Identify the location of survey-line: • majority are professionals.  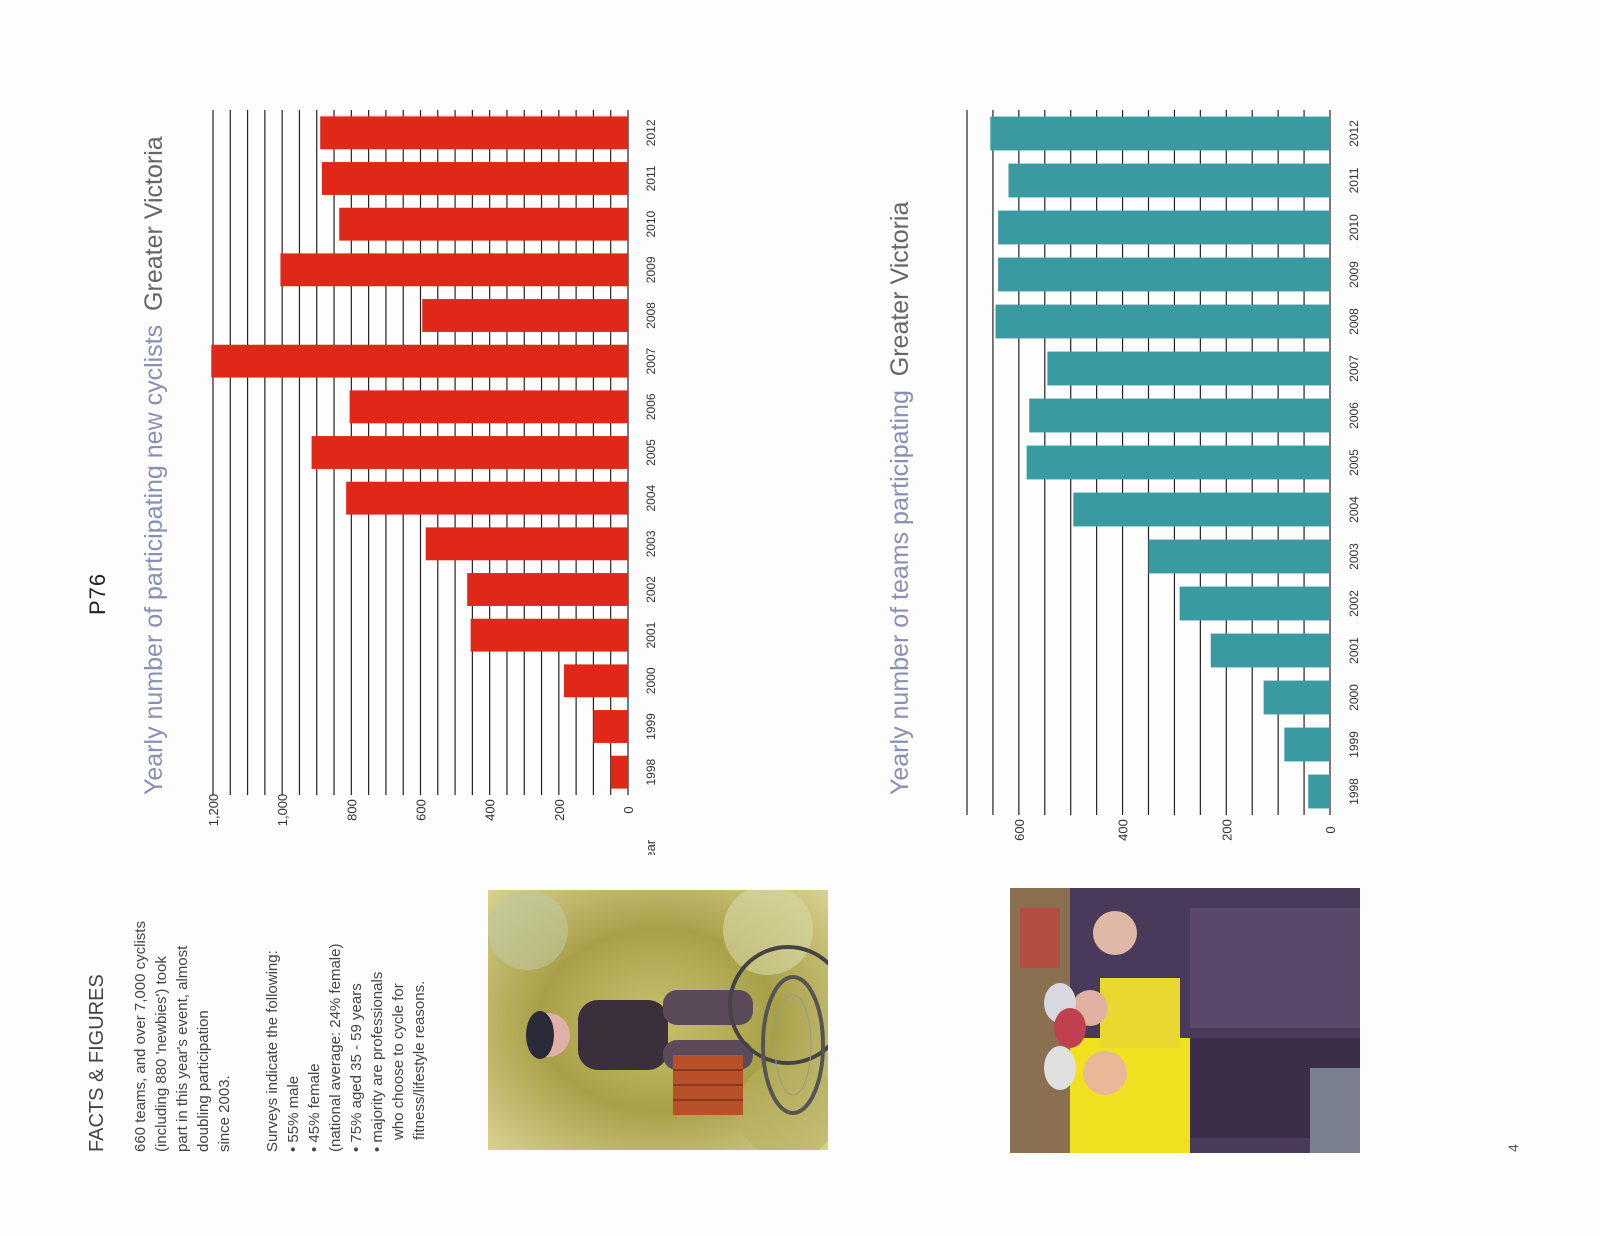
(377, 1061).